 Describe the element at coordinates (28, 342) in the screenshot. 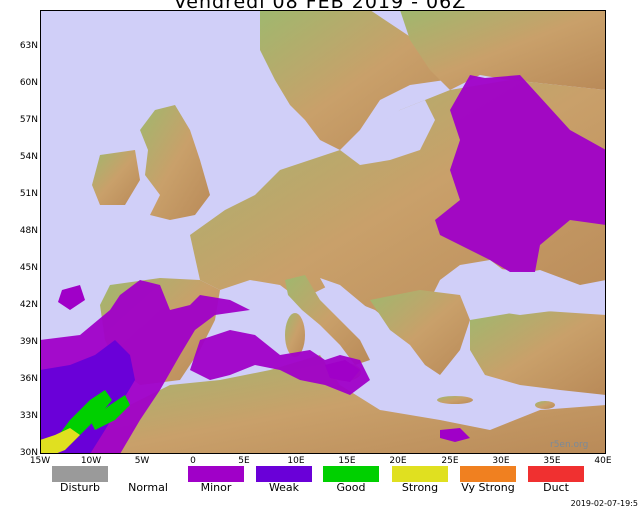

I see `lat-label: 39N` at that location.